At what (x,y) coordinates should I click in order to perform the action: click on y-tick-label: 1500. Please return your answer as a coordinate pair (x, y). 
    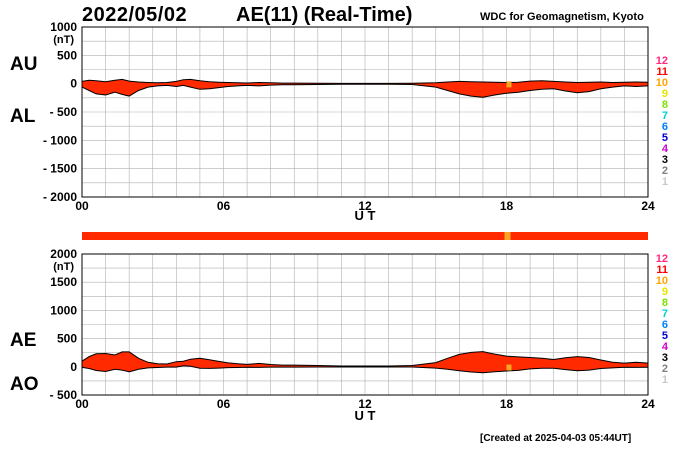
    Looking at the image, I should click on (63, 282).